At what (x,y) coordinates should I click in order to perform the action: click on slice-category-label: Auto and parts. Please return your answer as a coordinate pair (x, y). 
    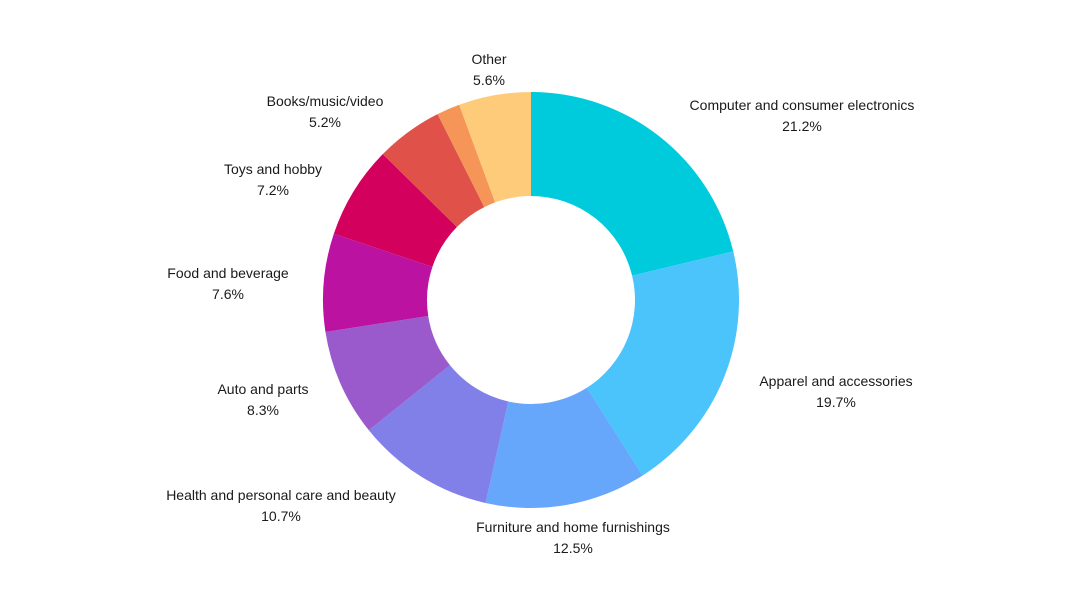
    Looking at the image, I should click on (262, 389).